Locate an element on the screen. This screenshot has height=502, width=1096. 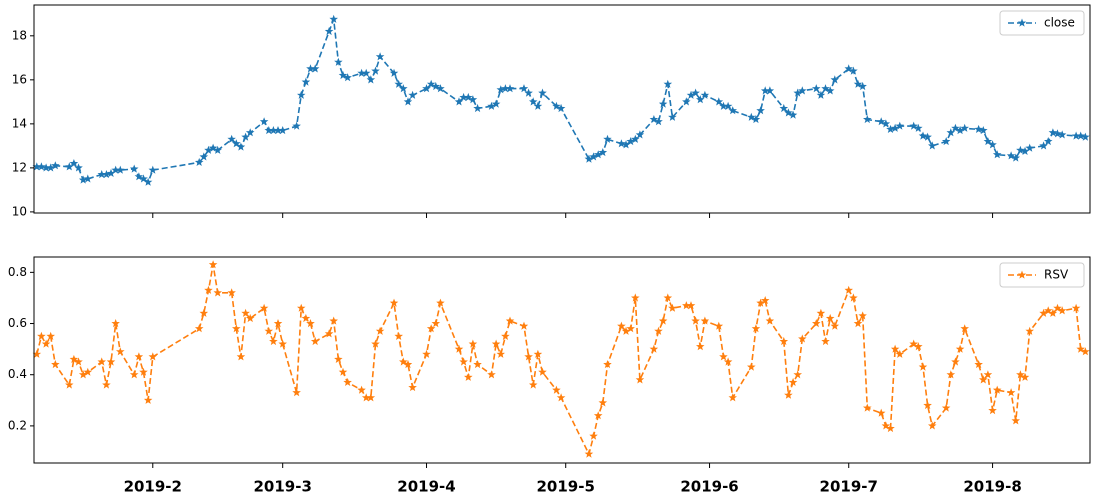
y-tick-label: 16 is located at coordinates (19, 79).